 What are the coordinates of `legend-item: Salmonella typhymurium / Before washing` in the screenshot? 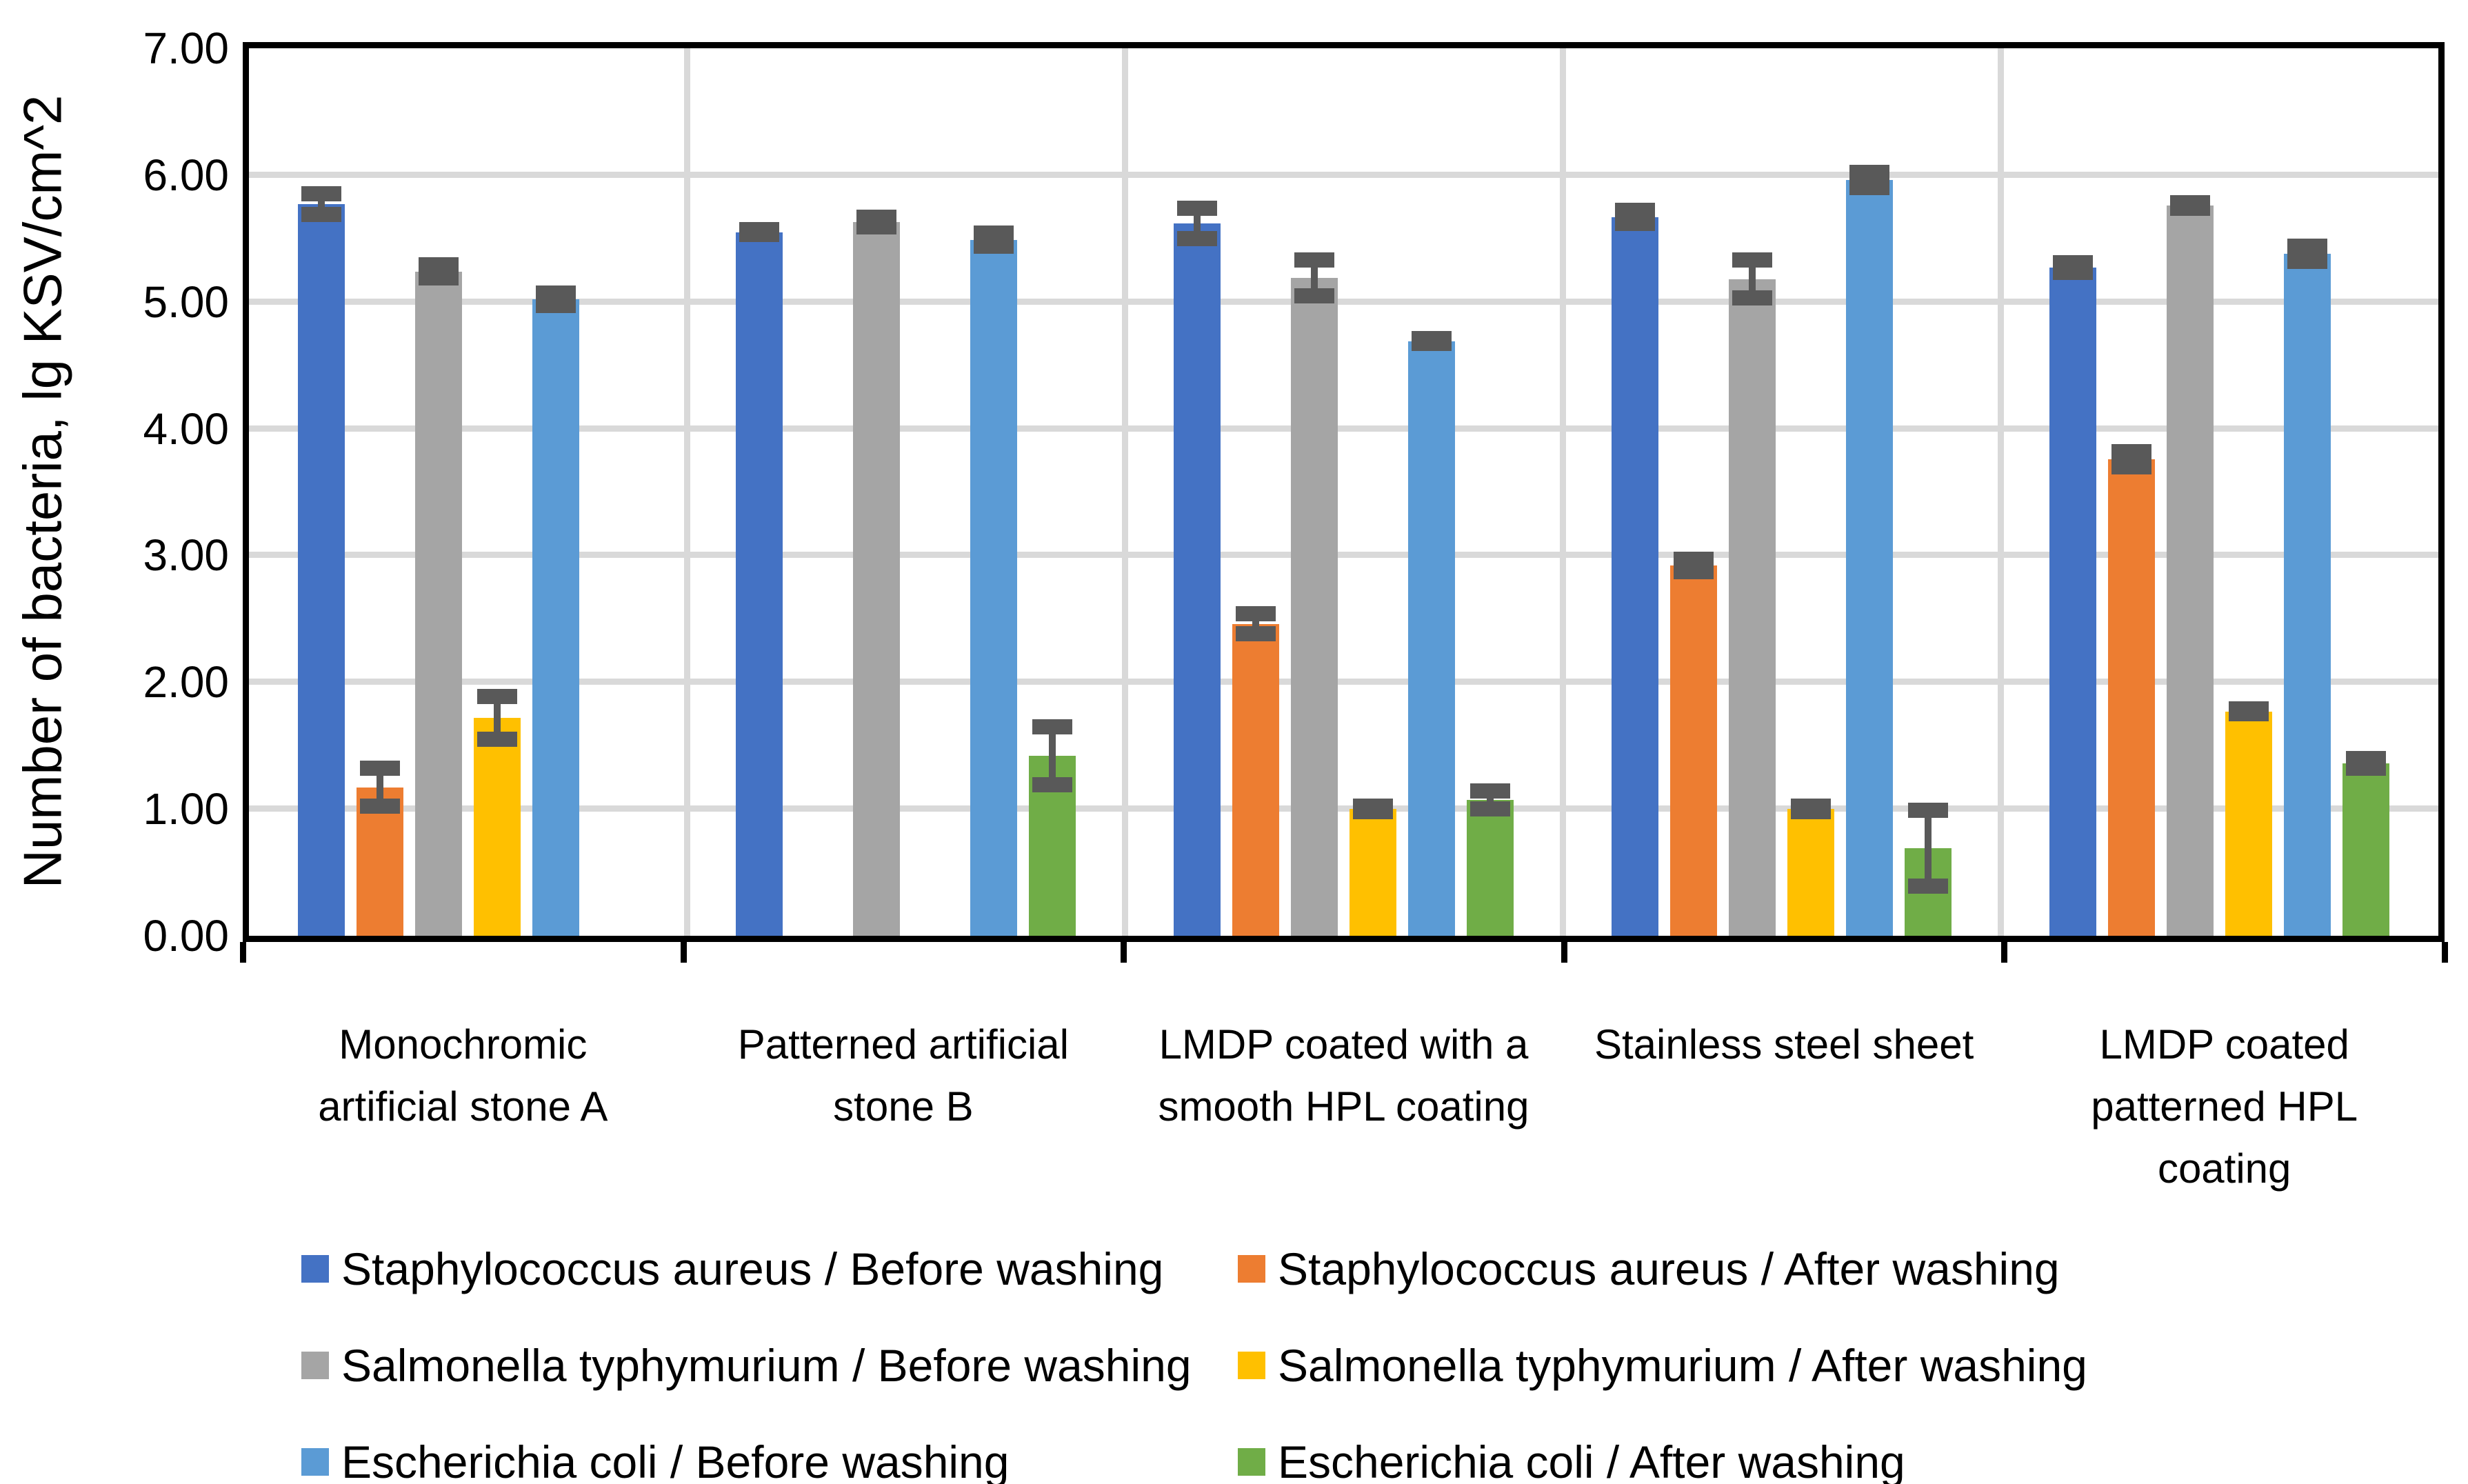 It's located at (747, 1365).